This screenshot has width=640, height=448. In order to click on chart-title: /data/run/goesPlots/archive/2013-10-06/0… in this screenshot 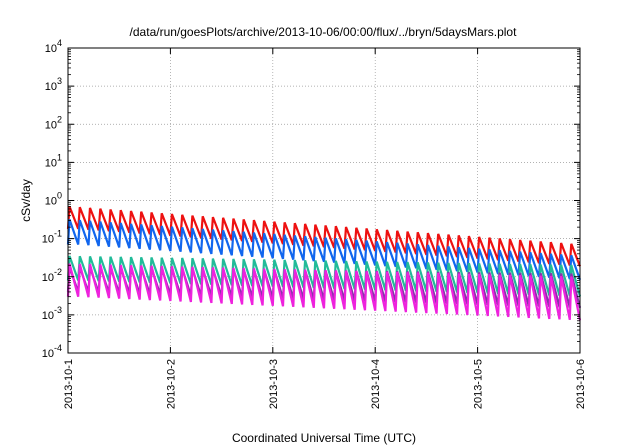, I will do `click(324, 32)`.